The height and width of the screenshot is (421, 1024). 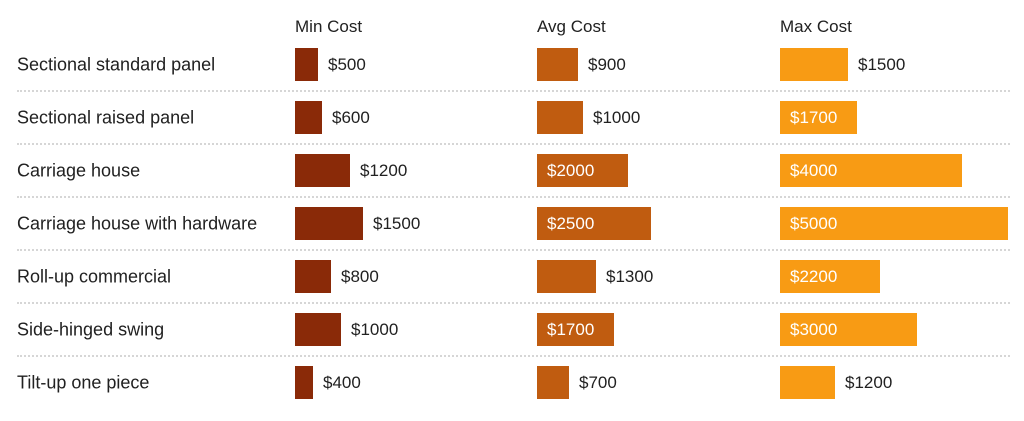 What do you see at coordinates (106, 117) in the screenshot?
I see `row-label: Sectional raised panel` at bounding box center [106, 117].